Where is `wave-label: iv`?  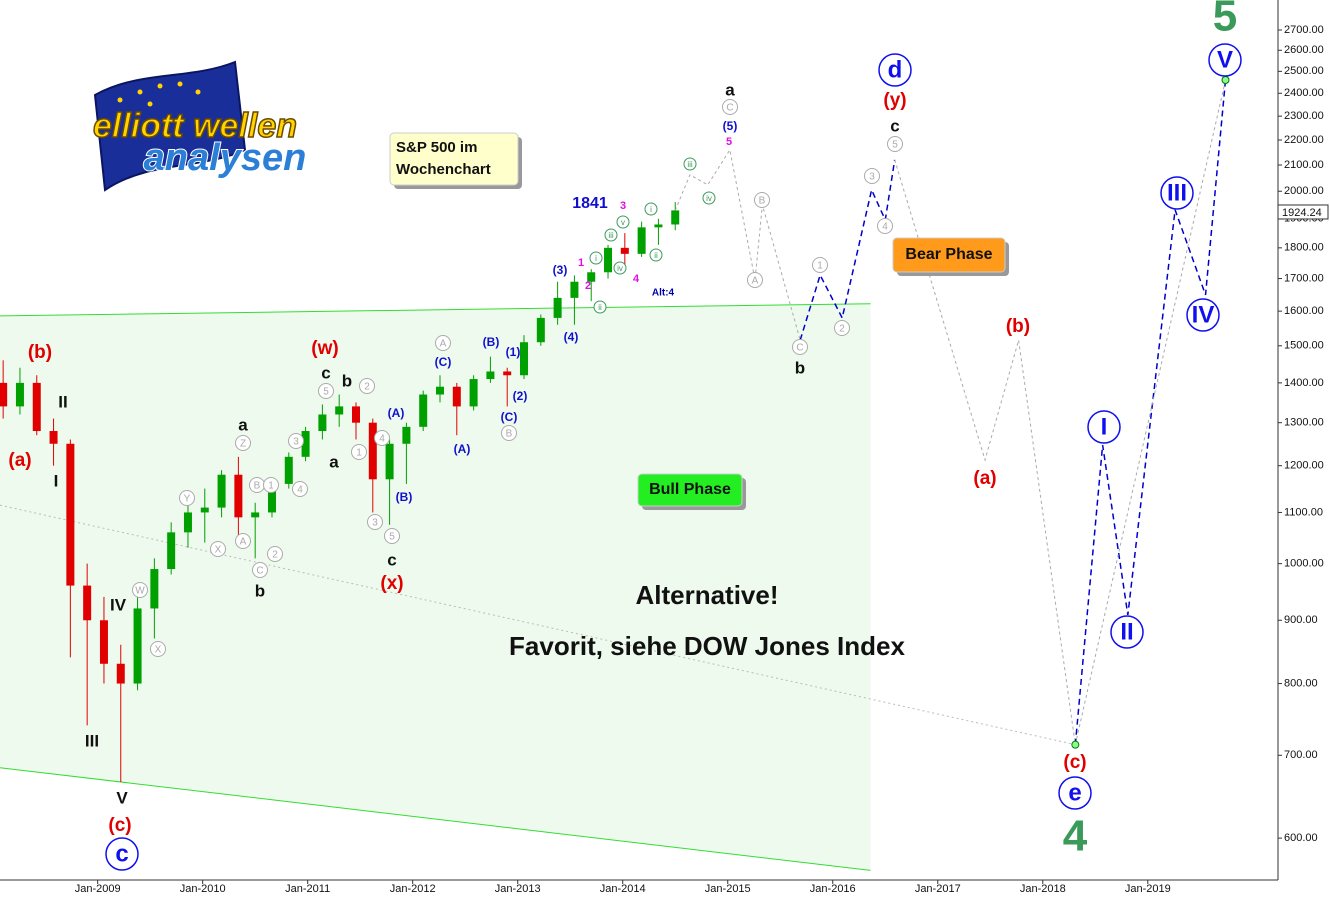 wave-label: iv is located at coordinates (620, 268).